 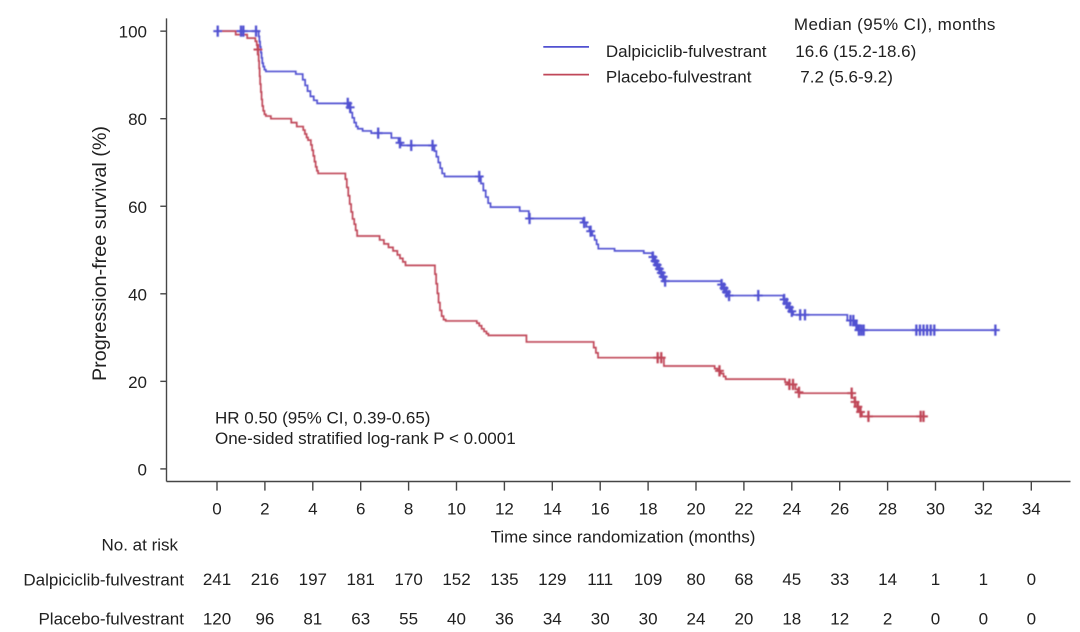 What do you see at coordinates (983, 509) in the screenshot?
I see `svg-text: 32` at bounding box center [983, 509].